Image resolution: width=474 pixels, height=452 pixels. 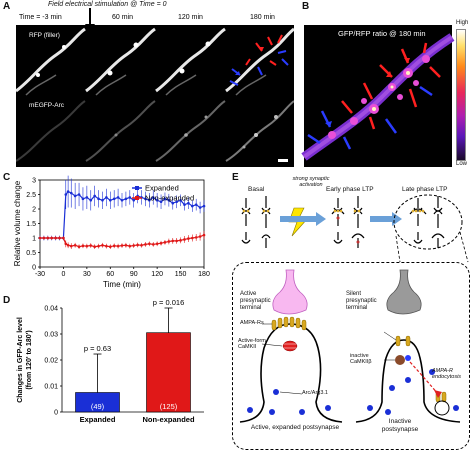 I want to click on scale-high: High, so click(x=462, y=23).